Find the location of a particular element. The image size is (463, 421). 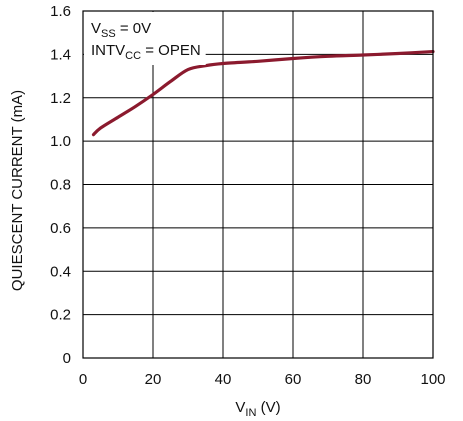

annotation-intvcc-main: INTV is located at coordinates (108, 50).